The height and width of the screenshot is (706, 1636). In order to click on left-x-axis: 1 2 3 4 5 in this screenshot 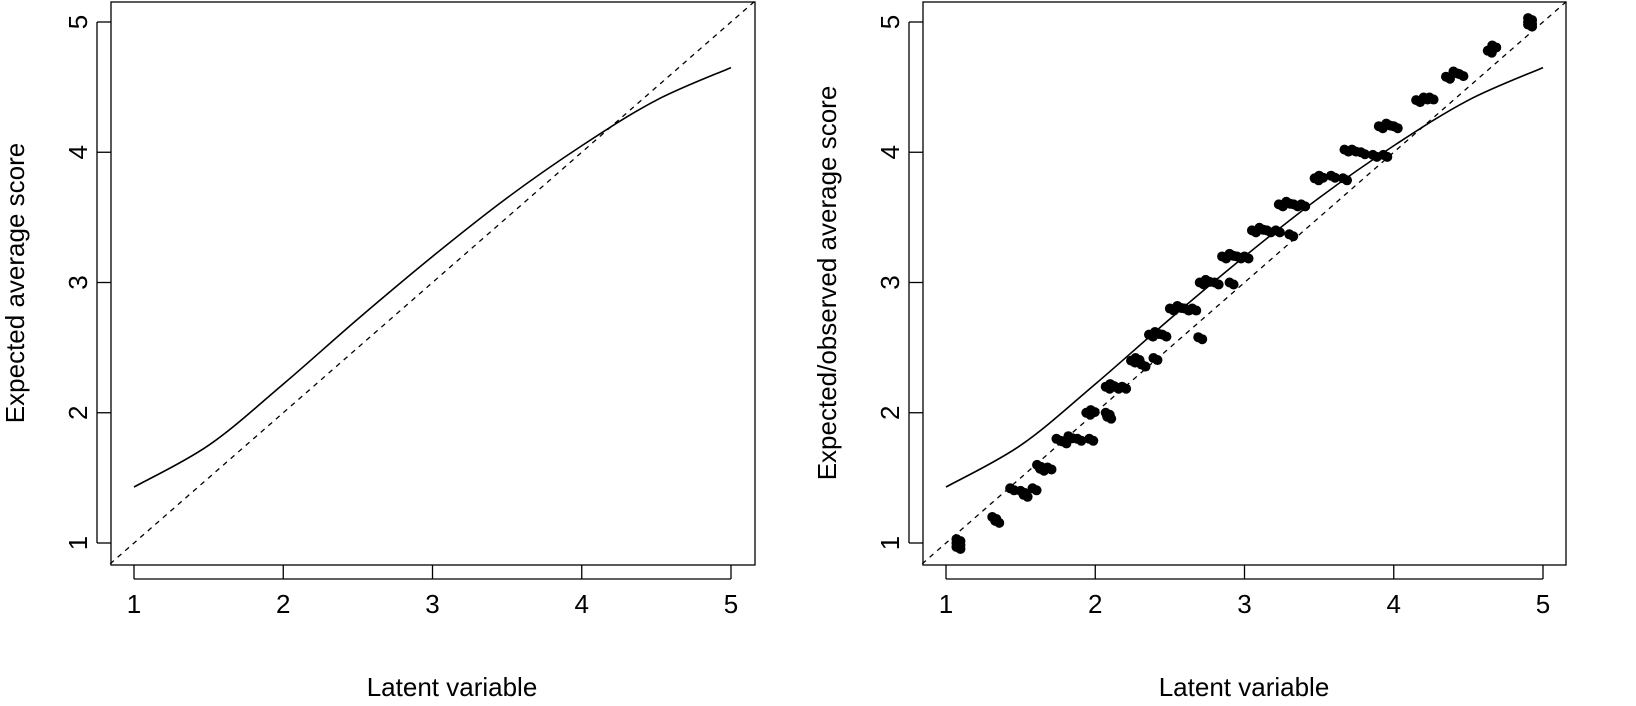, I will do `click(432, 592)`.